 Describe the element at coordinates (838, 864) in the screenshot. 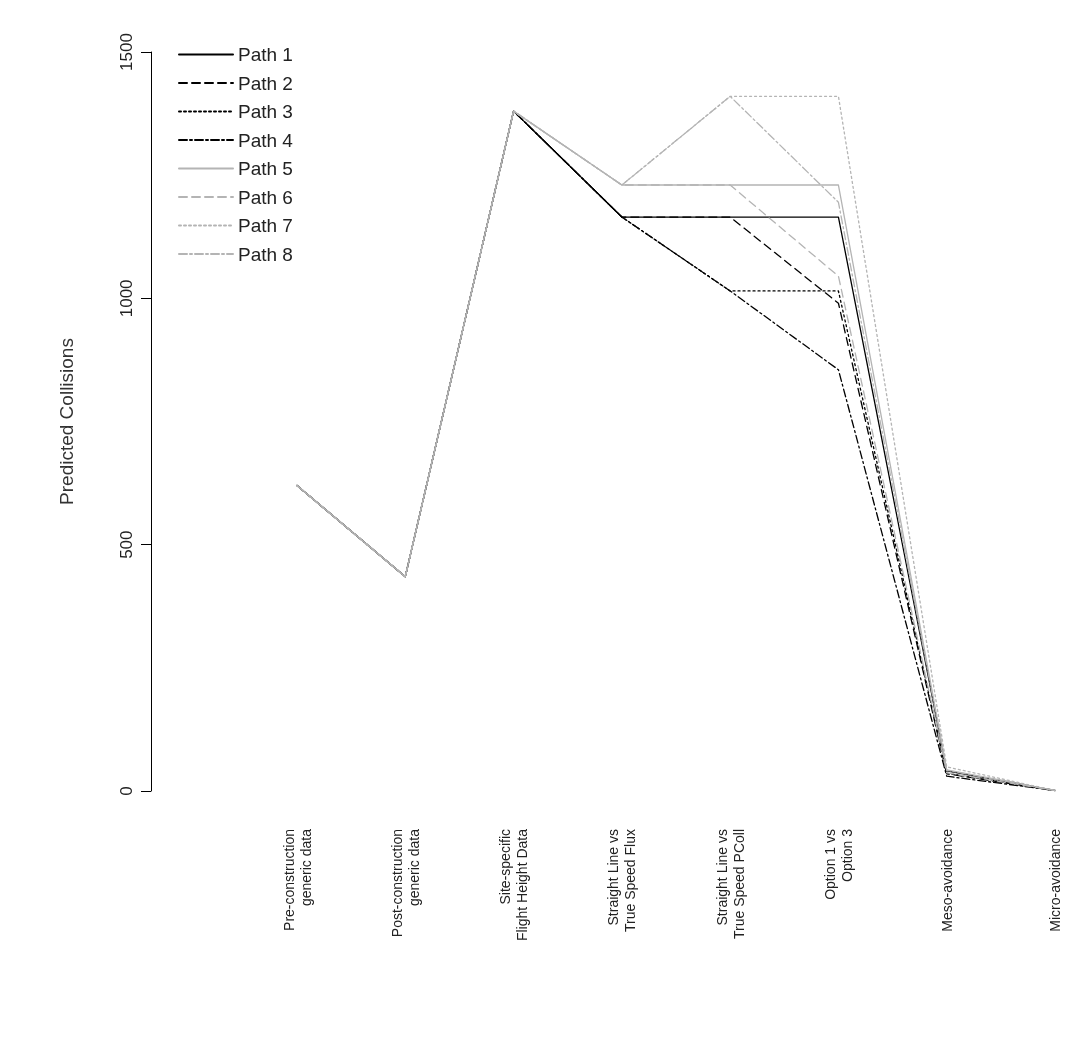

I see `x-tick-label: Option 1 vs Option 3` at that location.